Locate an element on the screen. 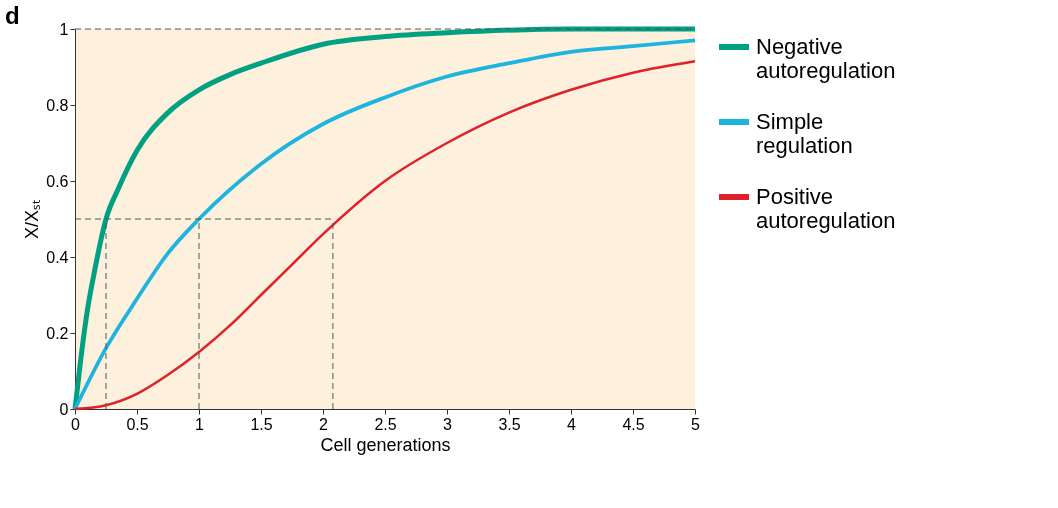  x-tick-label: 3 is located at coordinates (448, 424).